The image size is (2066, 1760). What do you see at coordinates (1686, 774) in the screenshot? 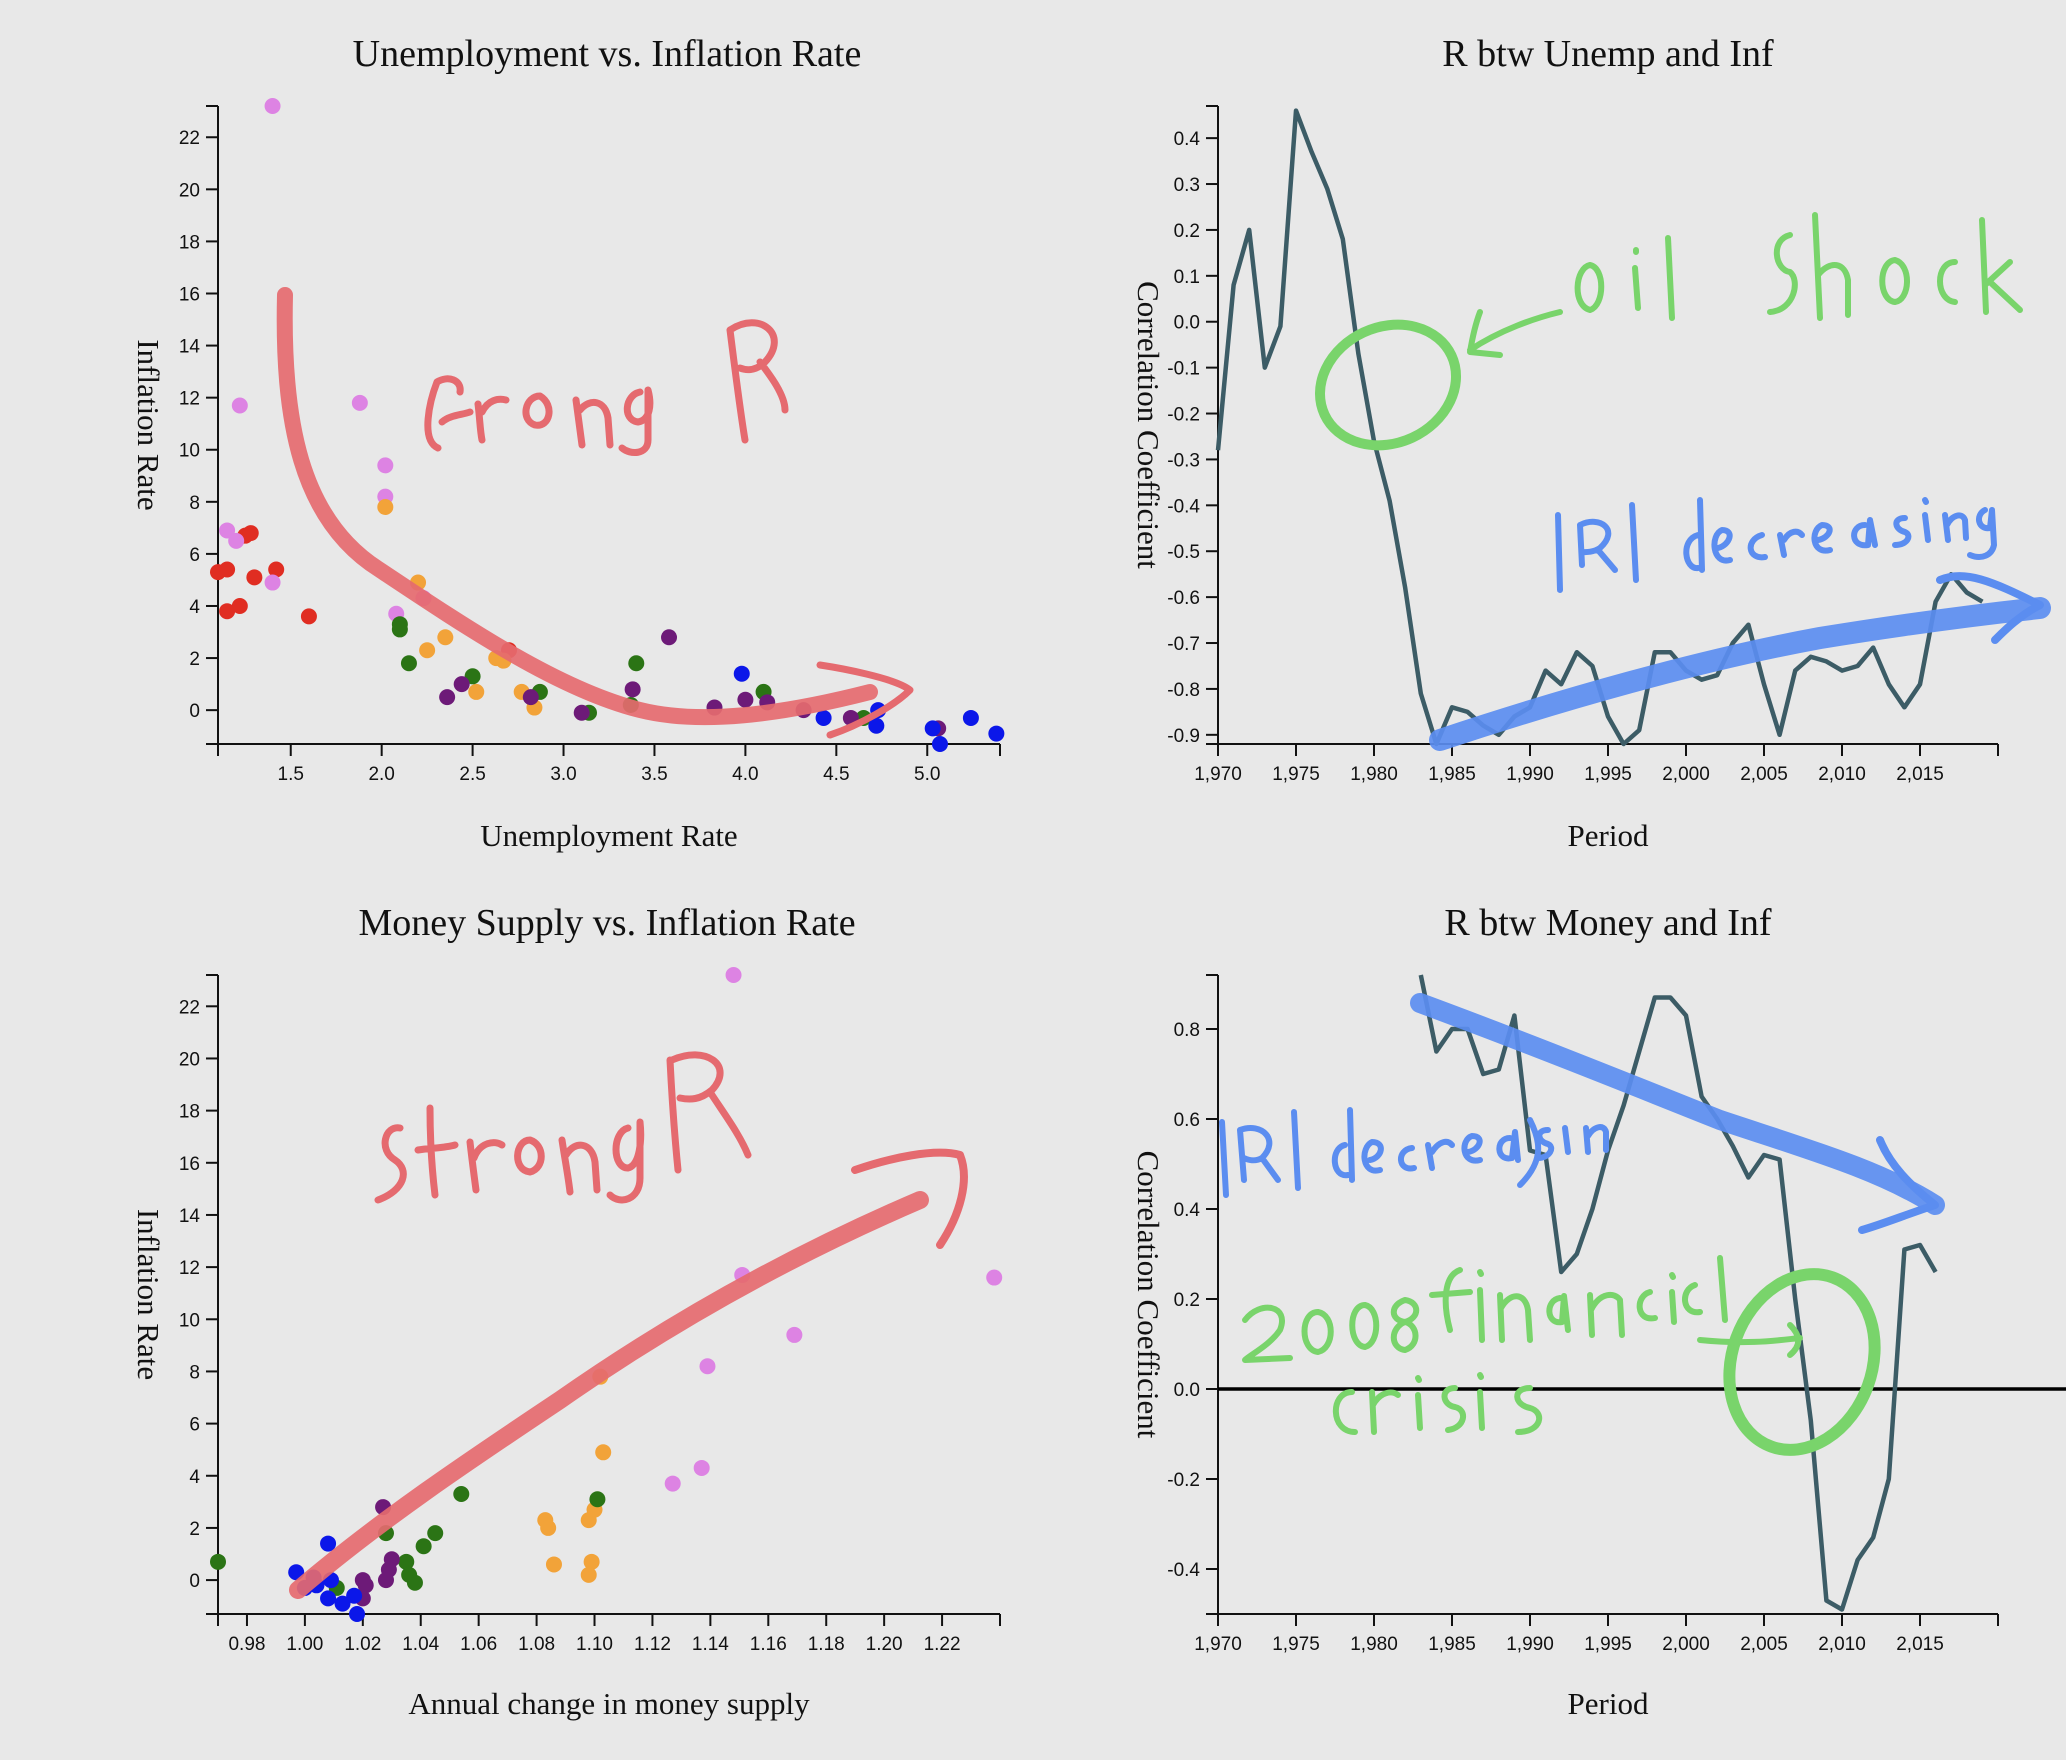
I see `x-tick-label: 2,000` at bounding box center [1686, 774].